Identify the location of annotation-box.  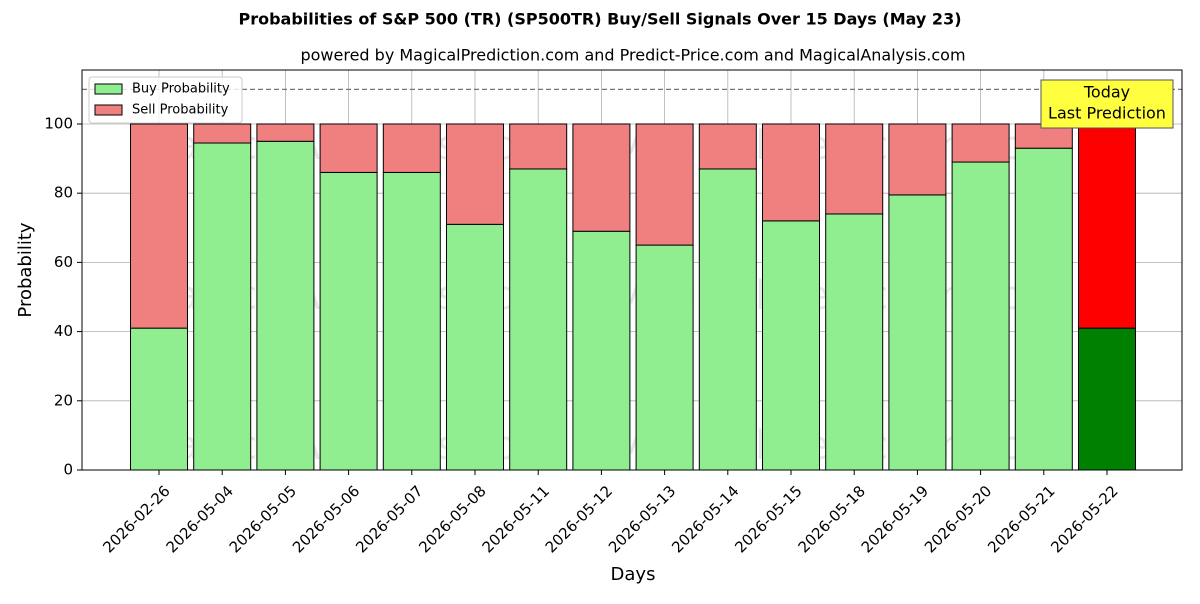
(1107, 104).